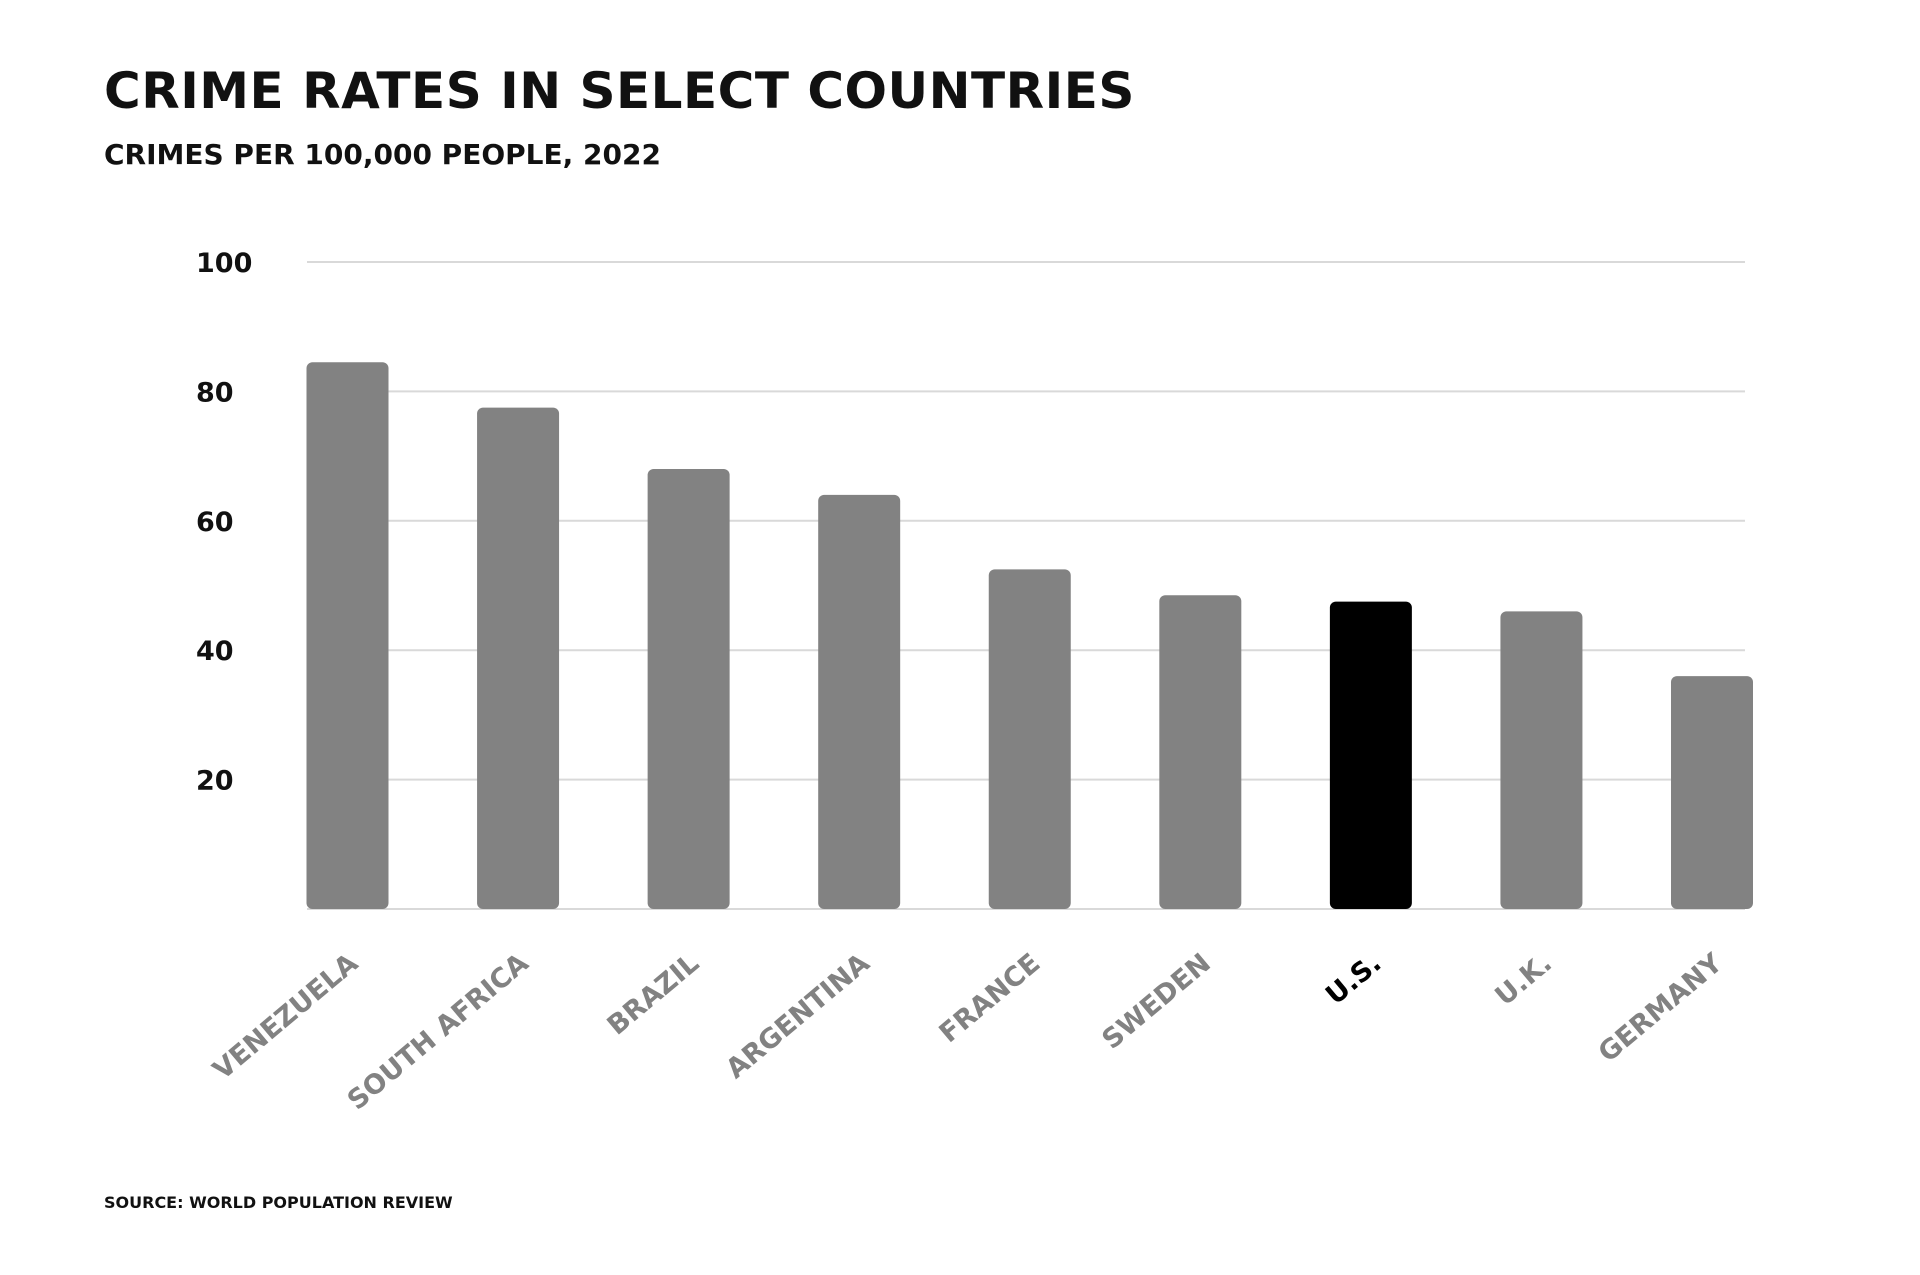 This screenshot has width=1920, height=1275. I want to click on x-tick-label: FRANCE, so click(990, 999).